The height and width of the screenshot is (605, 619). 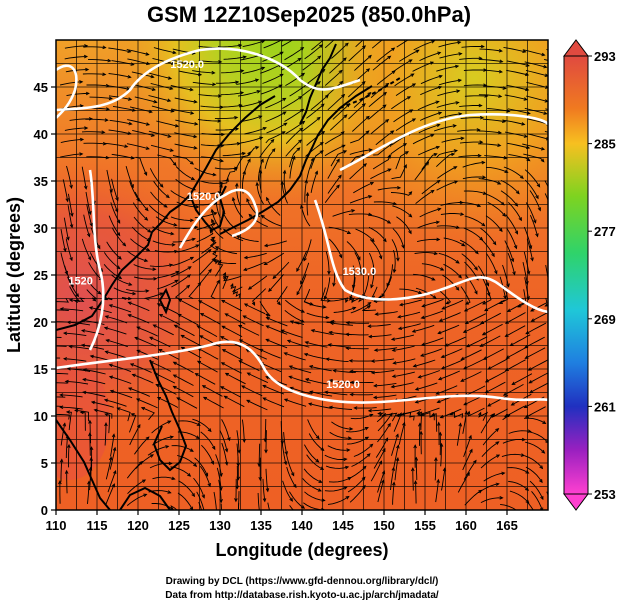 What do you see at coordinates (296, 160) in the screenshot?
I see `coastline-japan` at bounding box center [296, 160].